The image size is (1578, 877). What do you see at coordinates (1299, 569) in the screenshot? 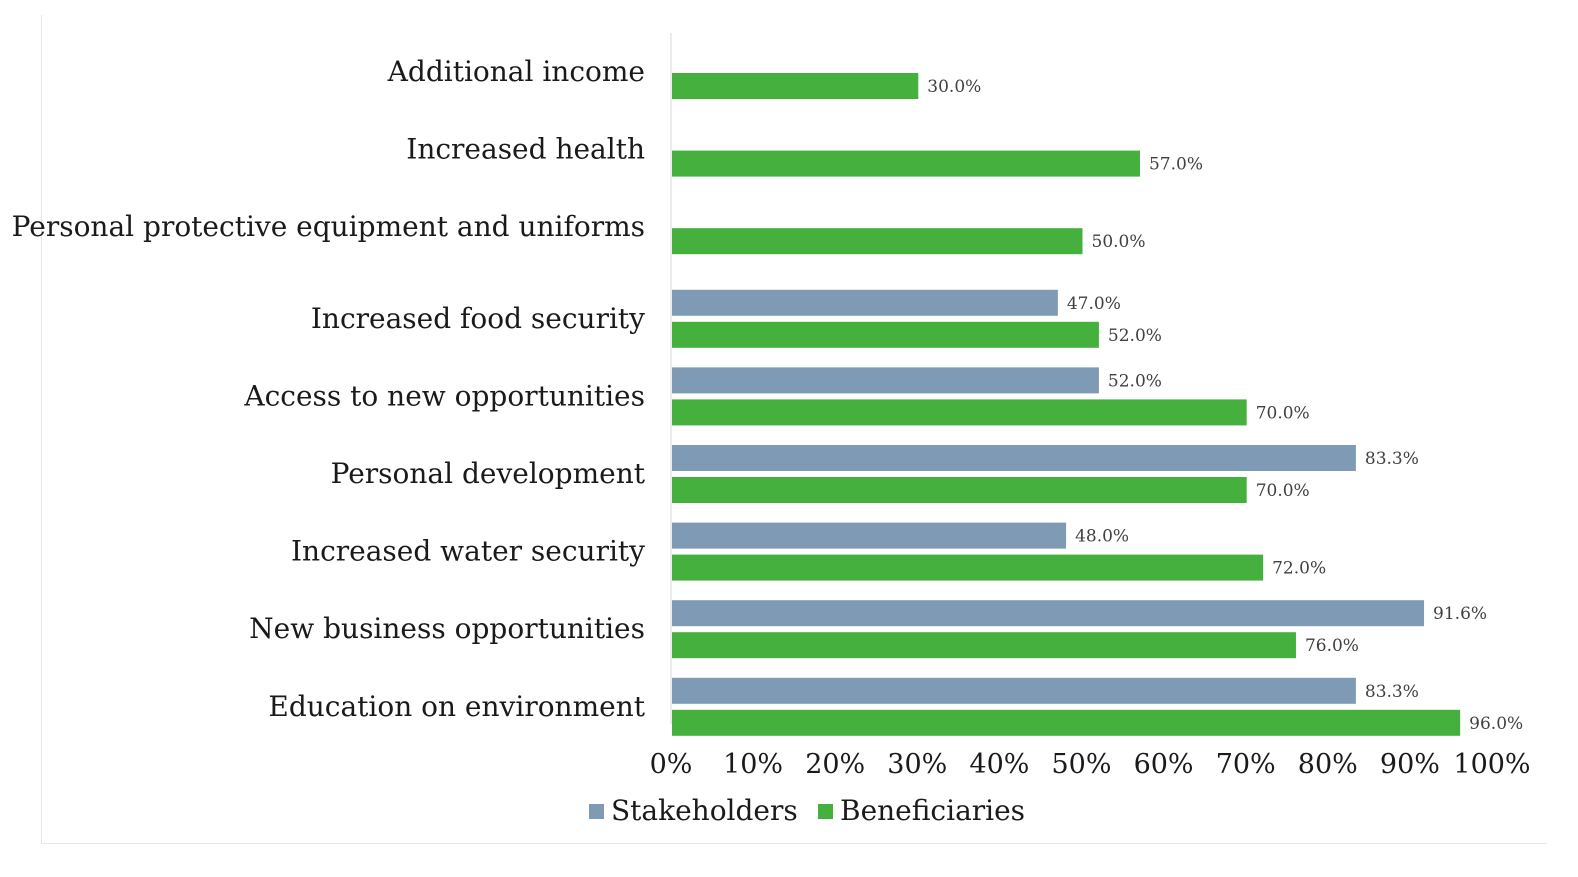
I see `beneficiaries-data-label: 72.0%` at bounding box center [1299, 569].